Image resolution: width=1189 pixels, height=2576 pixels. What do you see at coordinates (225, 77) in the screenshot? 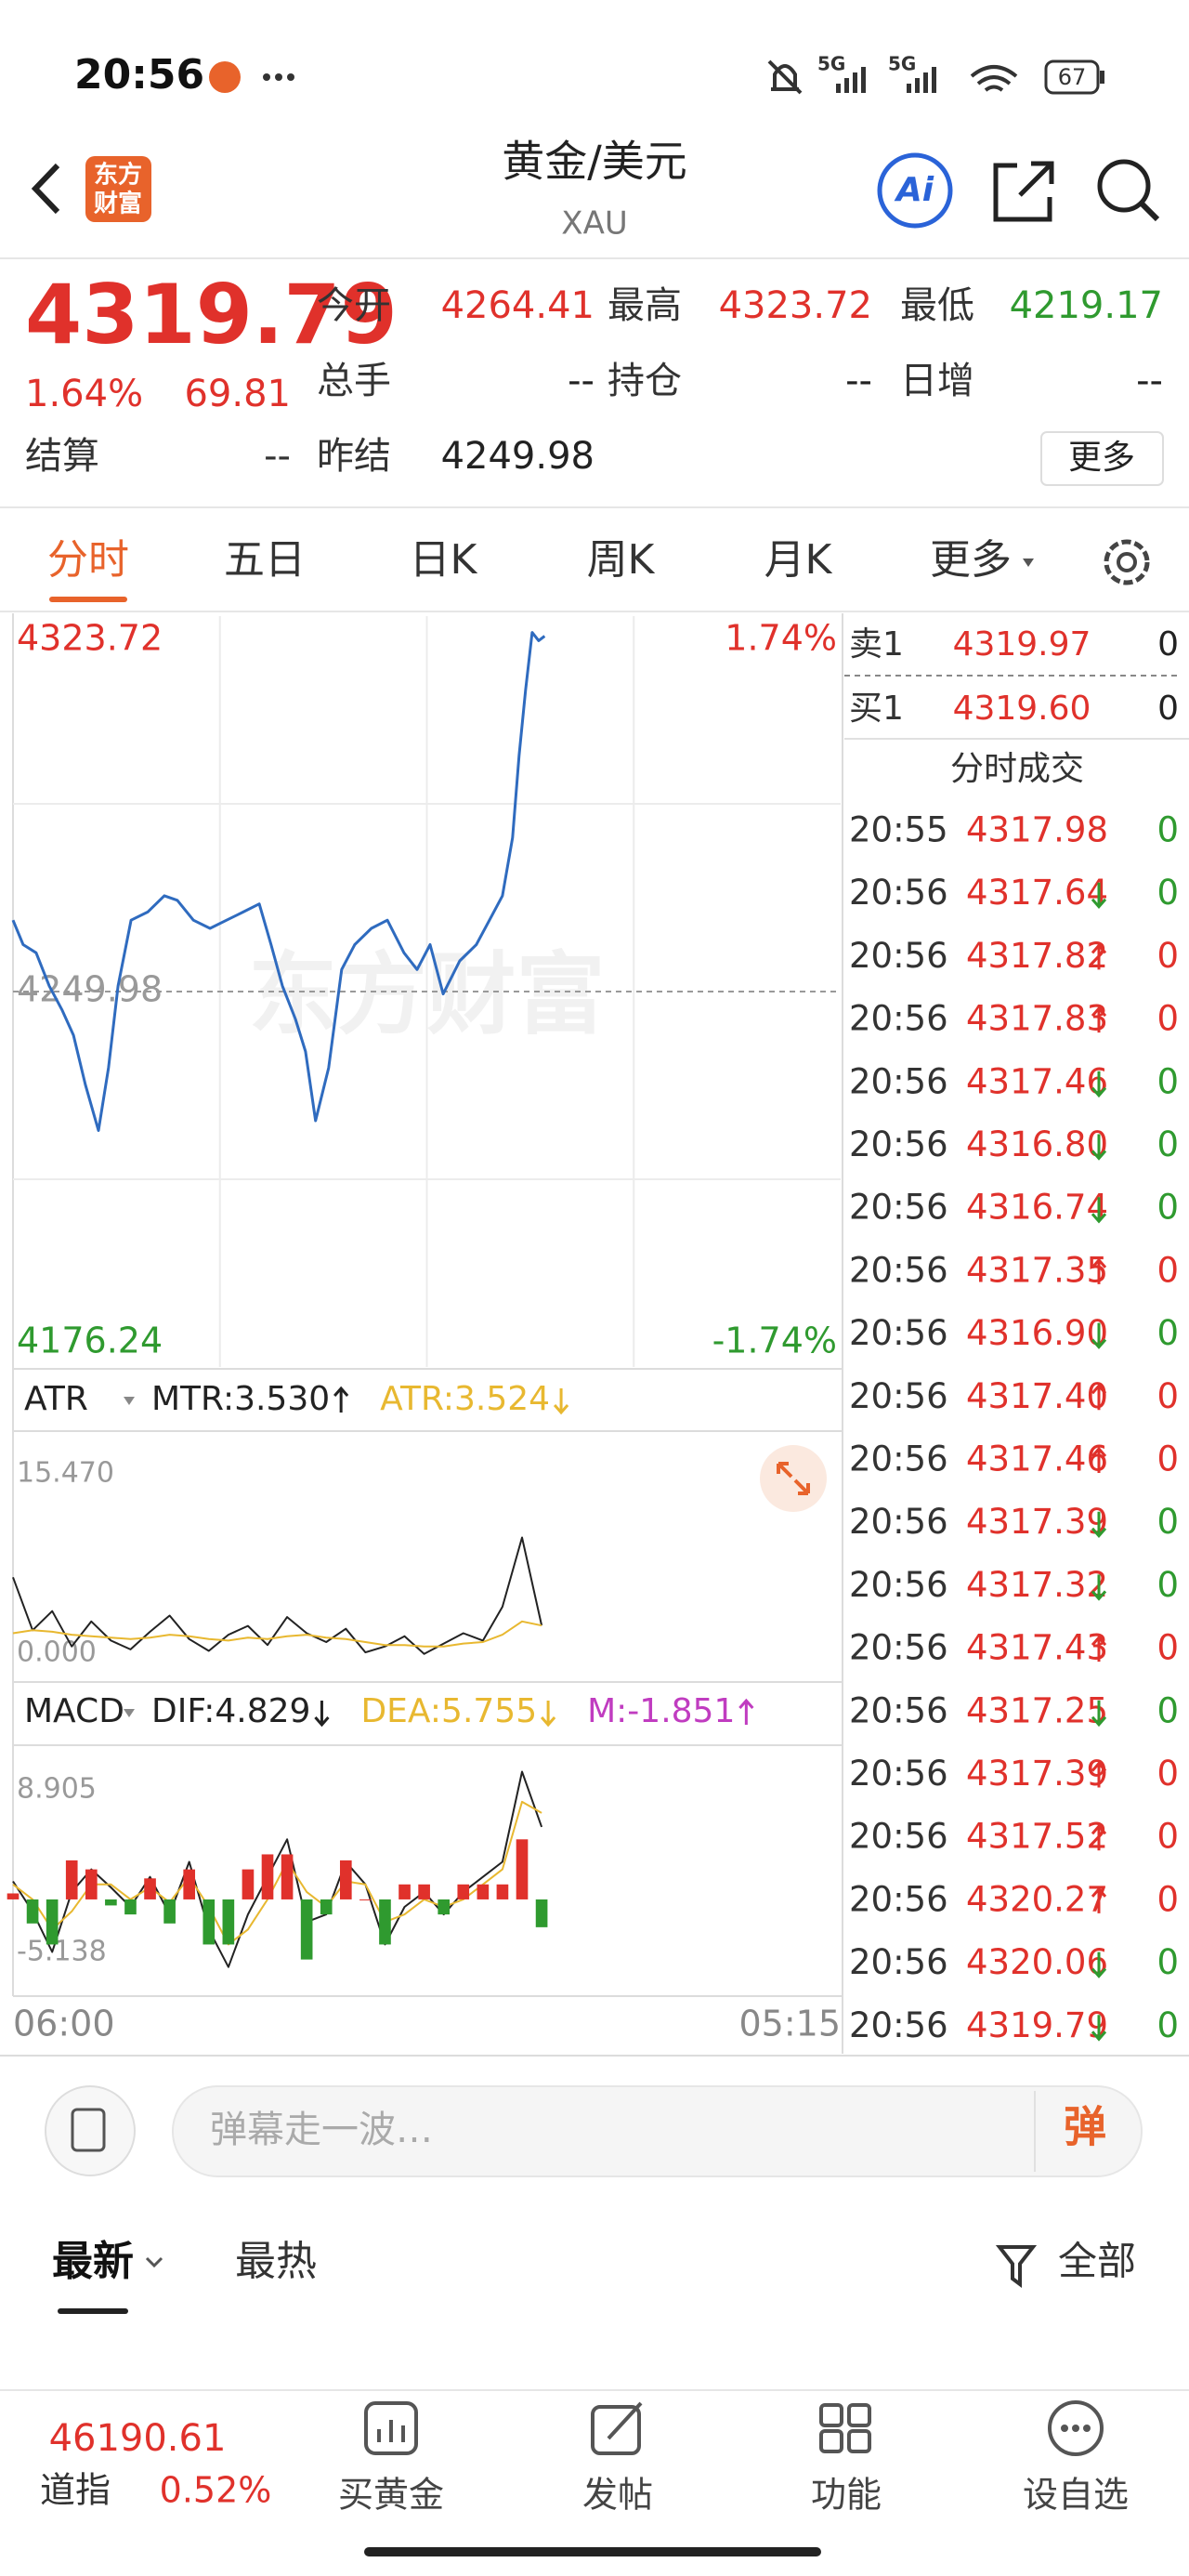
I see `notify-icon` at bounding box center [225, 77].